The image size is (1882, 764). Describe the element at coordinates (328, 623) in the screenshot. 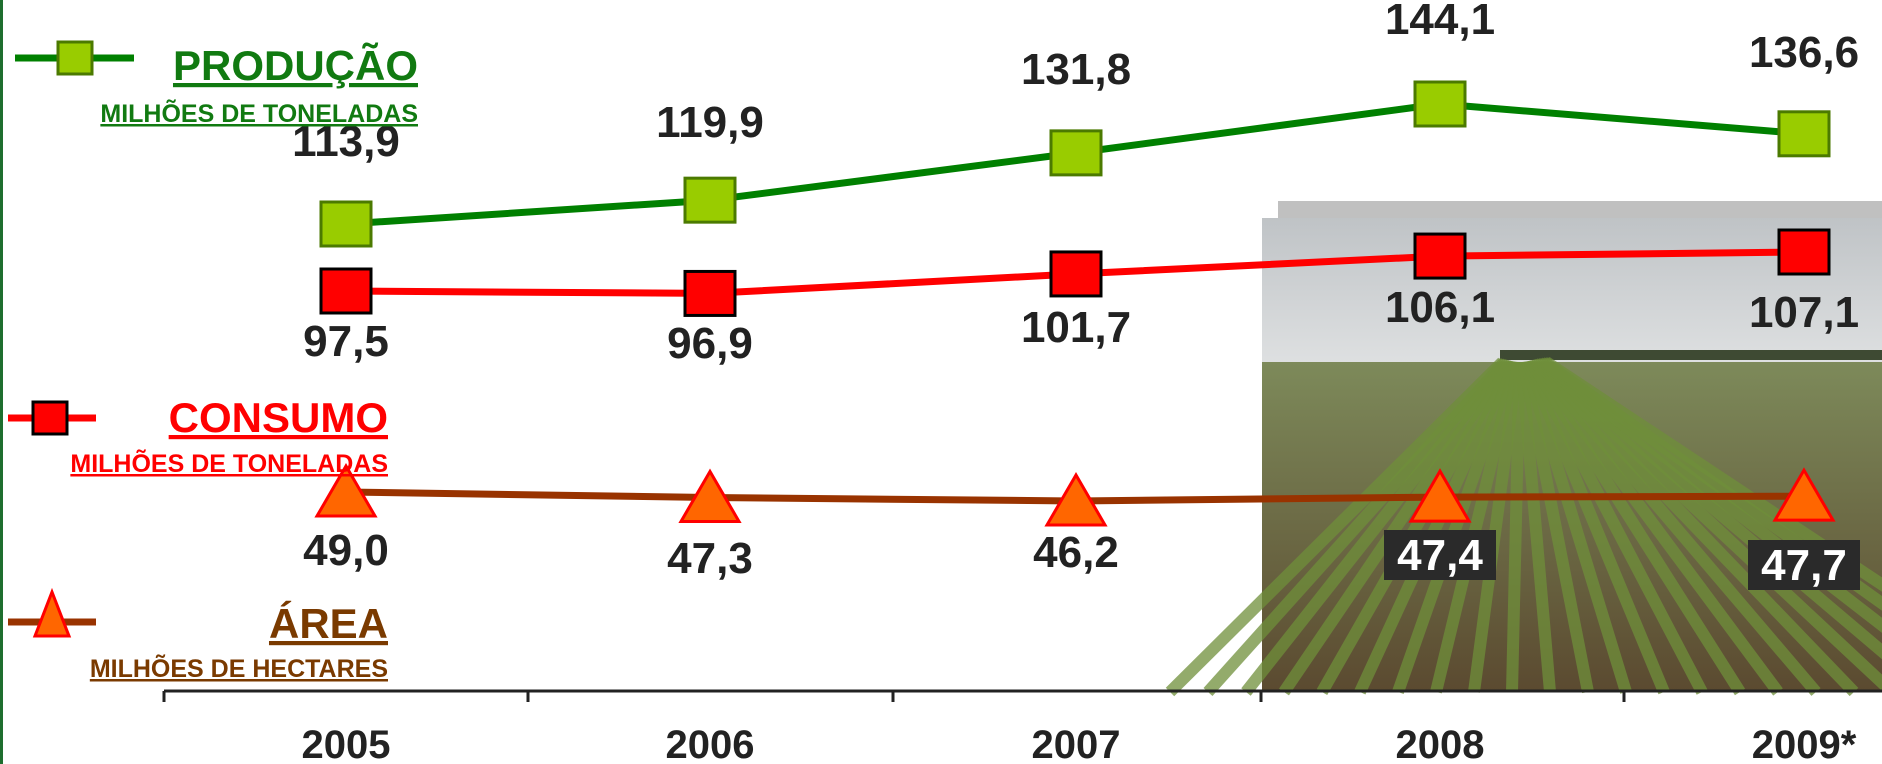

I see `legend-series-name: ÁREA` at that location.